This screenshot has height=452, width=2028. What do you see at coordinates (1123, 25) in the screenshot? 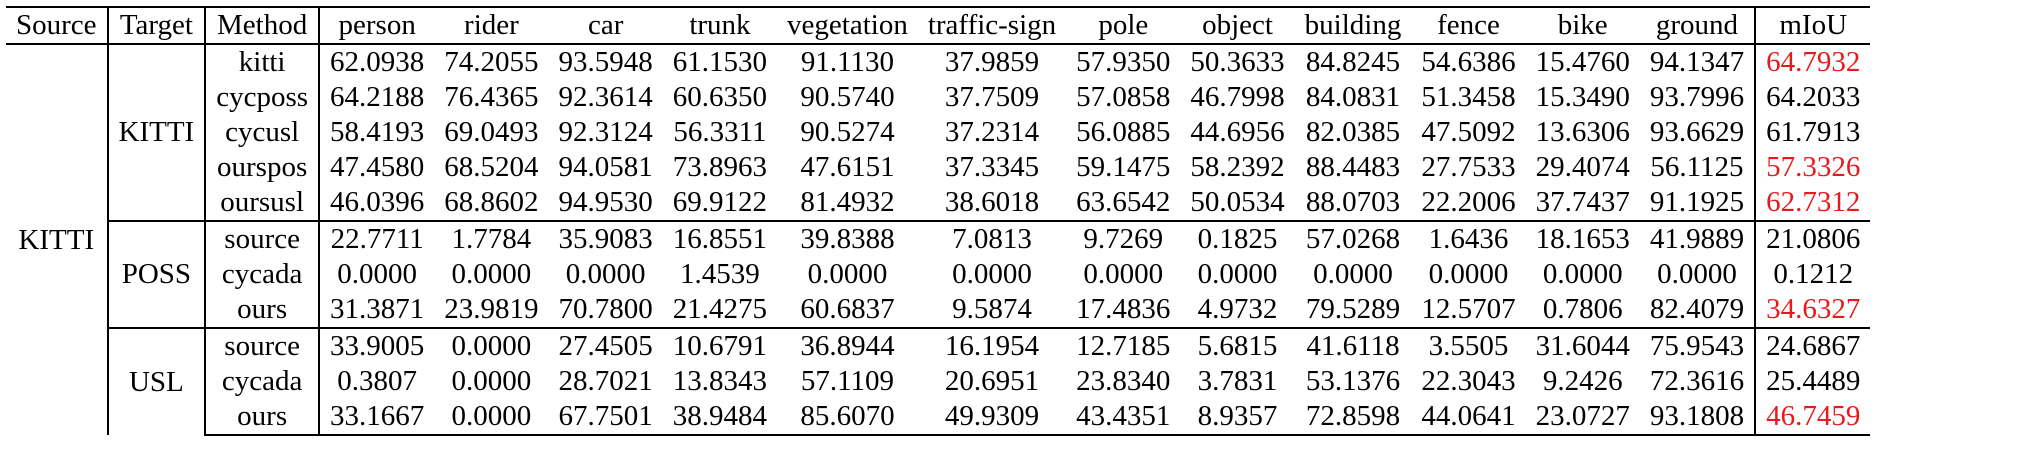
I see `header-pole: pole` at bounding box center [1123, 25].